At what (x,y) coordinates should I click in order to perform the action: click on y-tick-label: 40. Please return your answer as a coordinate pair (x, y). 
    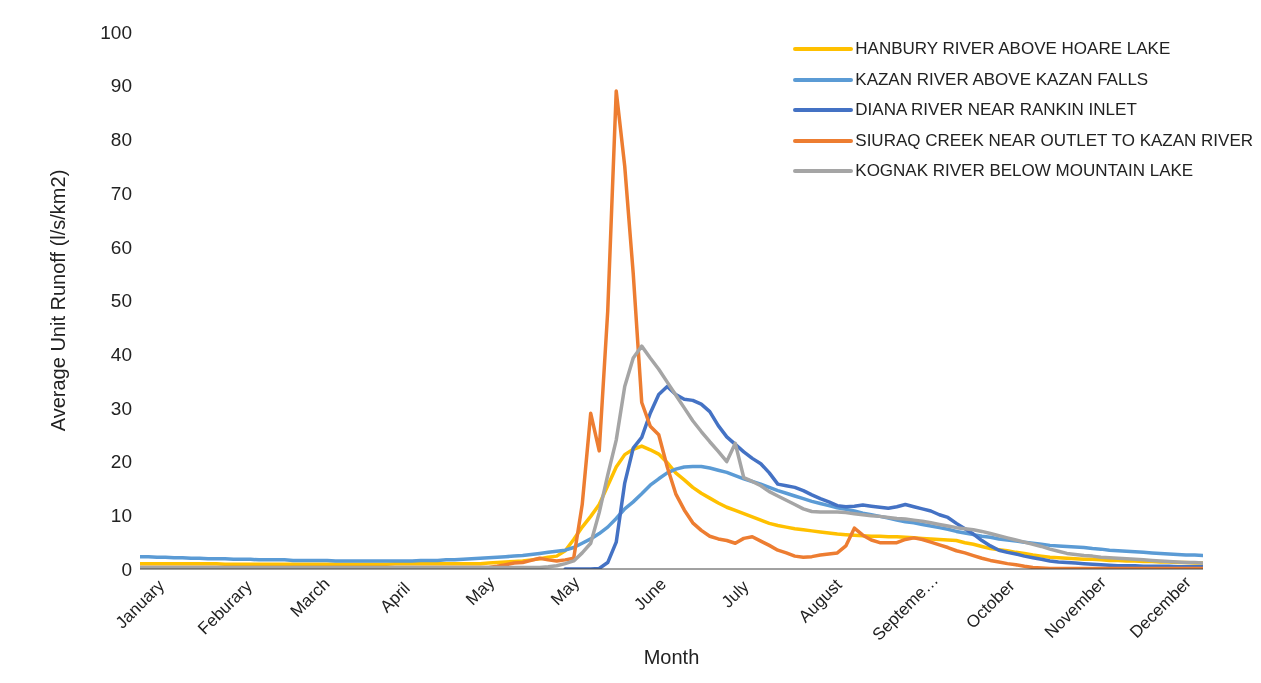
    Looking at the image, I should click on (121, 354).